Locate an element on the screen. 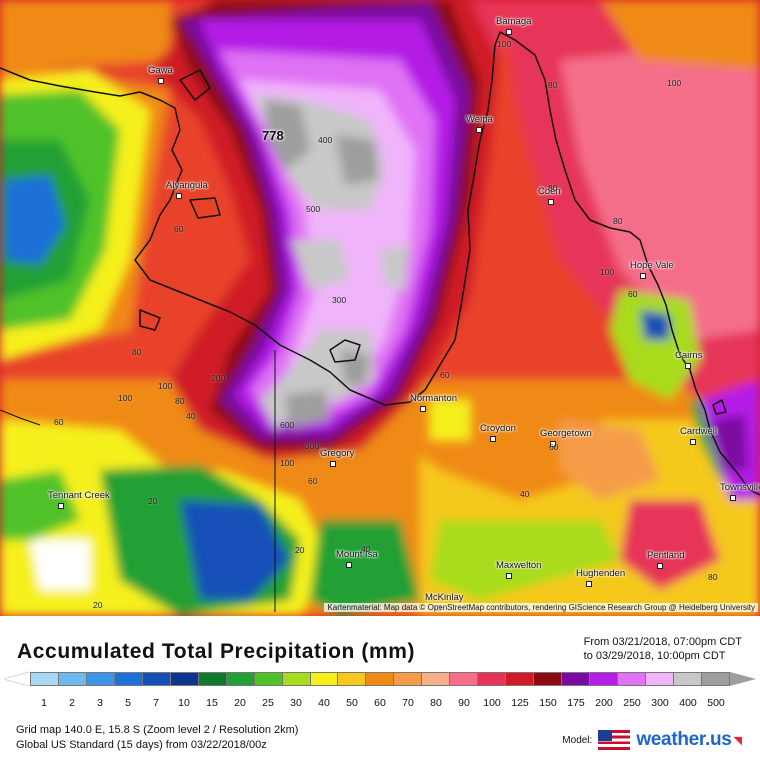  place-label: Cairns is located at coordinates (688, 361).